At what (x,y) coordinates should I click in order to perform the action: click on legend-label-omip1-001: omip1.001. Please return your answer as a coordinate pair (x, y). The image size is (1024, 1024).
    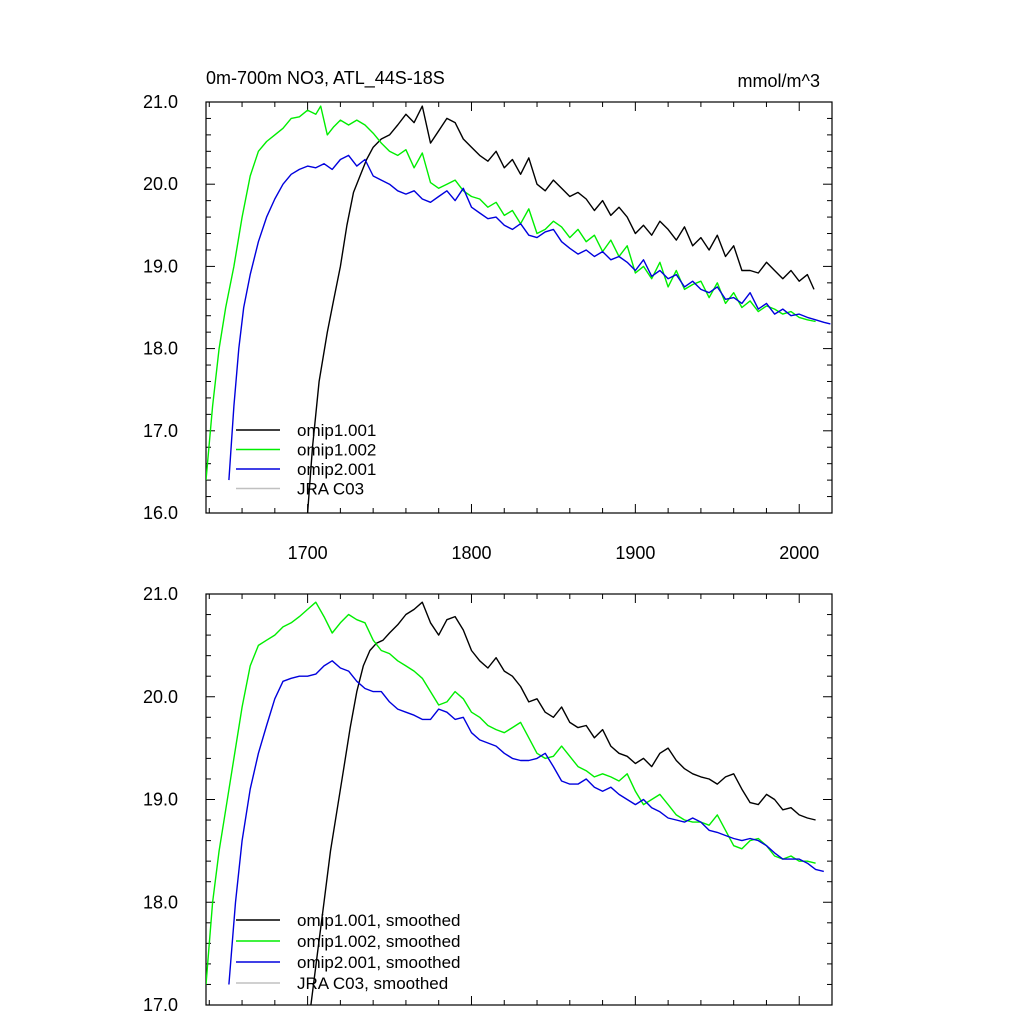
    Looking at the image, I should click on (336, 430).